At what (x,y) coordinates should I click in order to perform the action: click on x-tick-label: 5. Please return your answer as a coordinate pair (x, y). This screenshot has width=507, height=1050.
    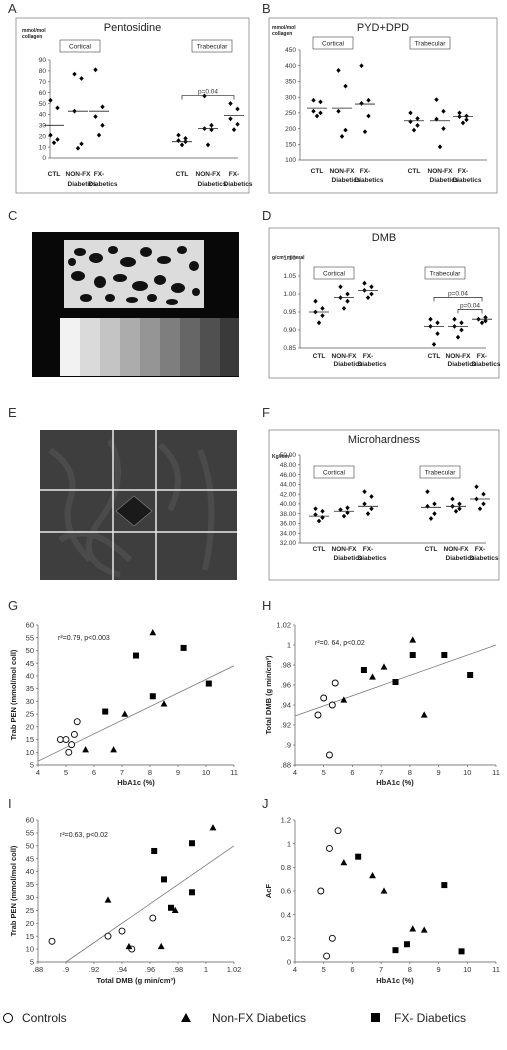
    Looking at the image, I should click on (324, 772).